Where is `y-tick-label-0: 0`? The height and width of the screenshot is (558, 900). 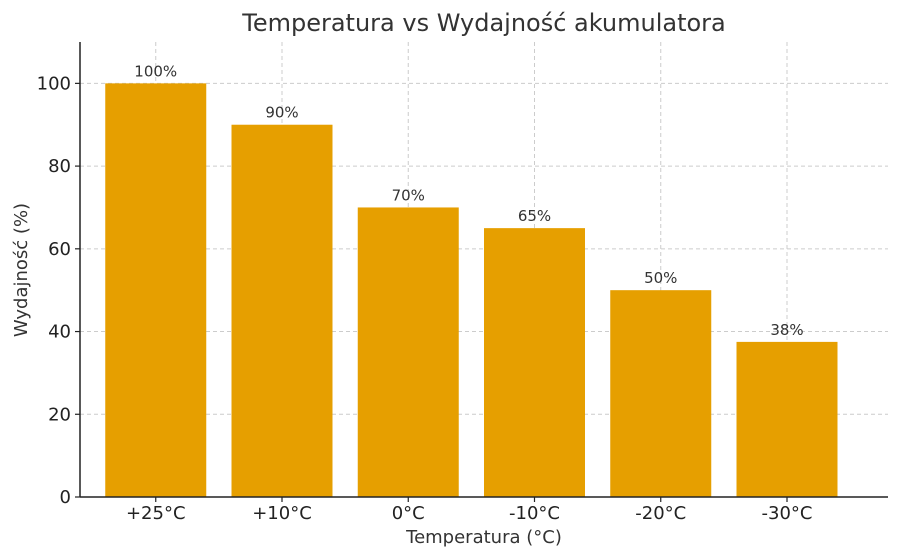
y-tick-label-0: 0 is located at coordinates (65, 497).